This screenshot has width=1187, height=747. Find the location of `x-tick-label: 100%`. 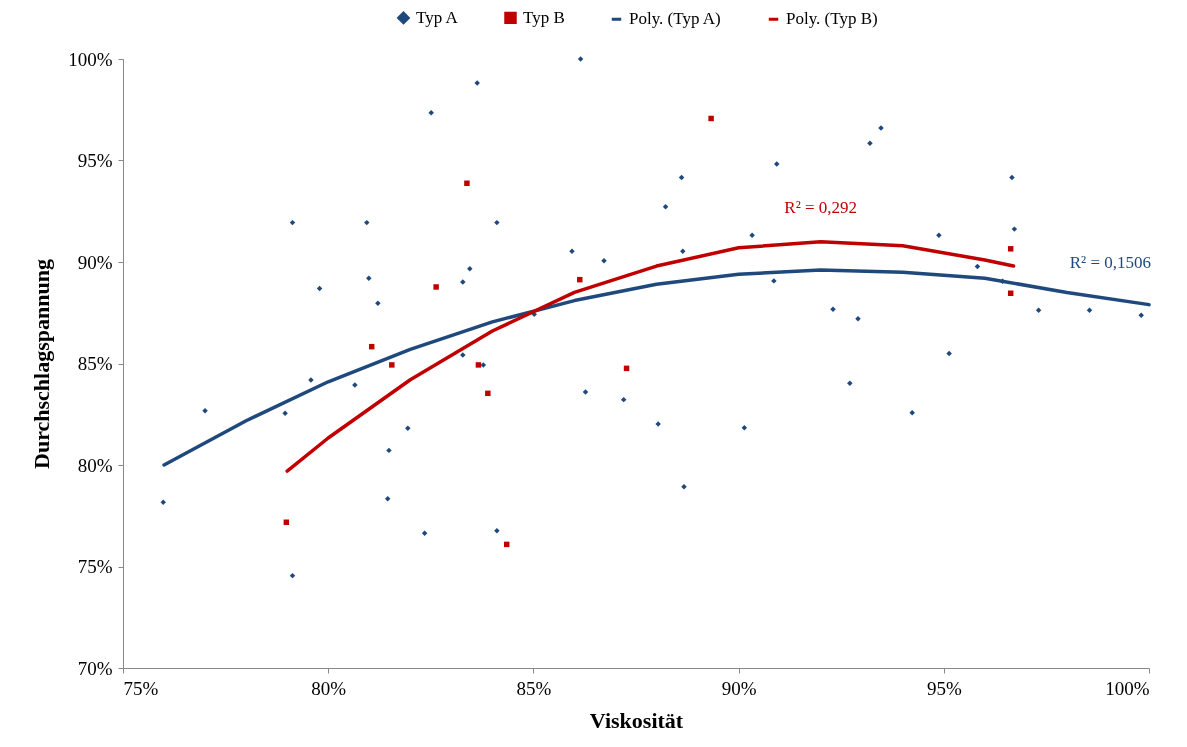

x-tick-label: 100% is located at coordinates (1127, 688).